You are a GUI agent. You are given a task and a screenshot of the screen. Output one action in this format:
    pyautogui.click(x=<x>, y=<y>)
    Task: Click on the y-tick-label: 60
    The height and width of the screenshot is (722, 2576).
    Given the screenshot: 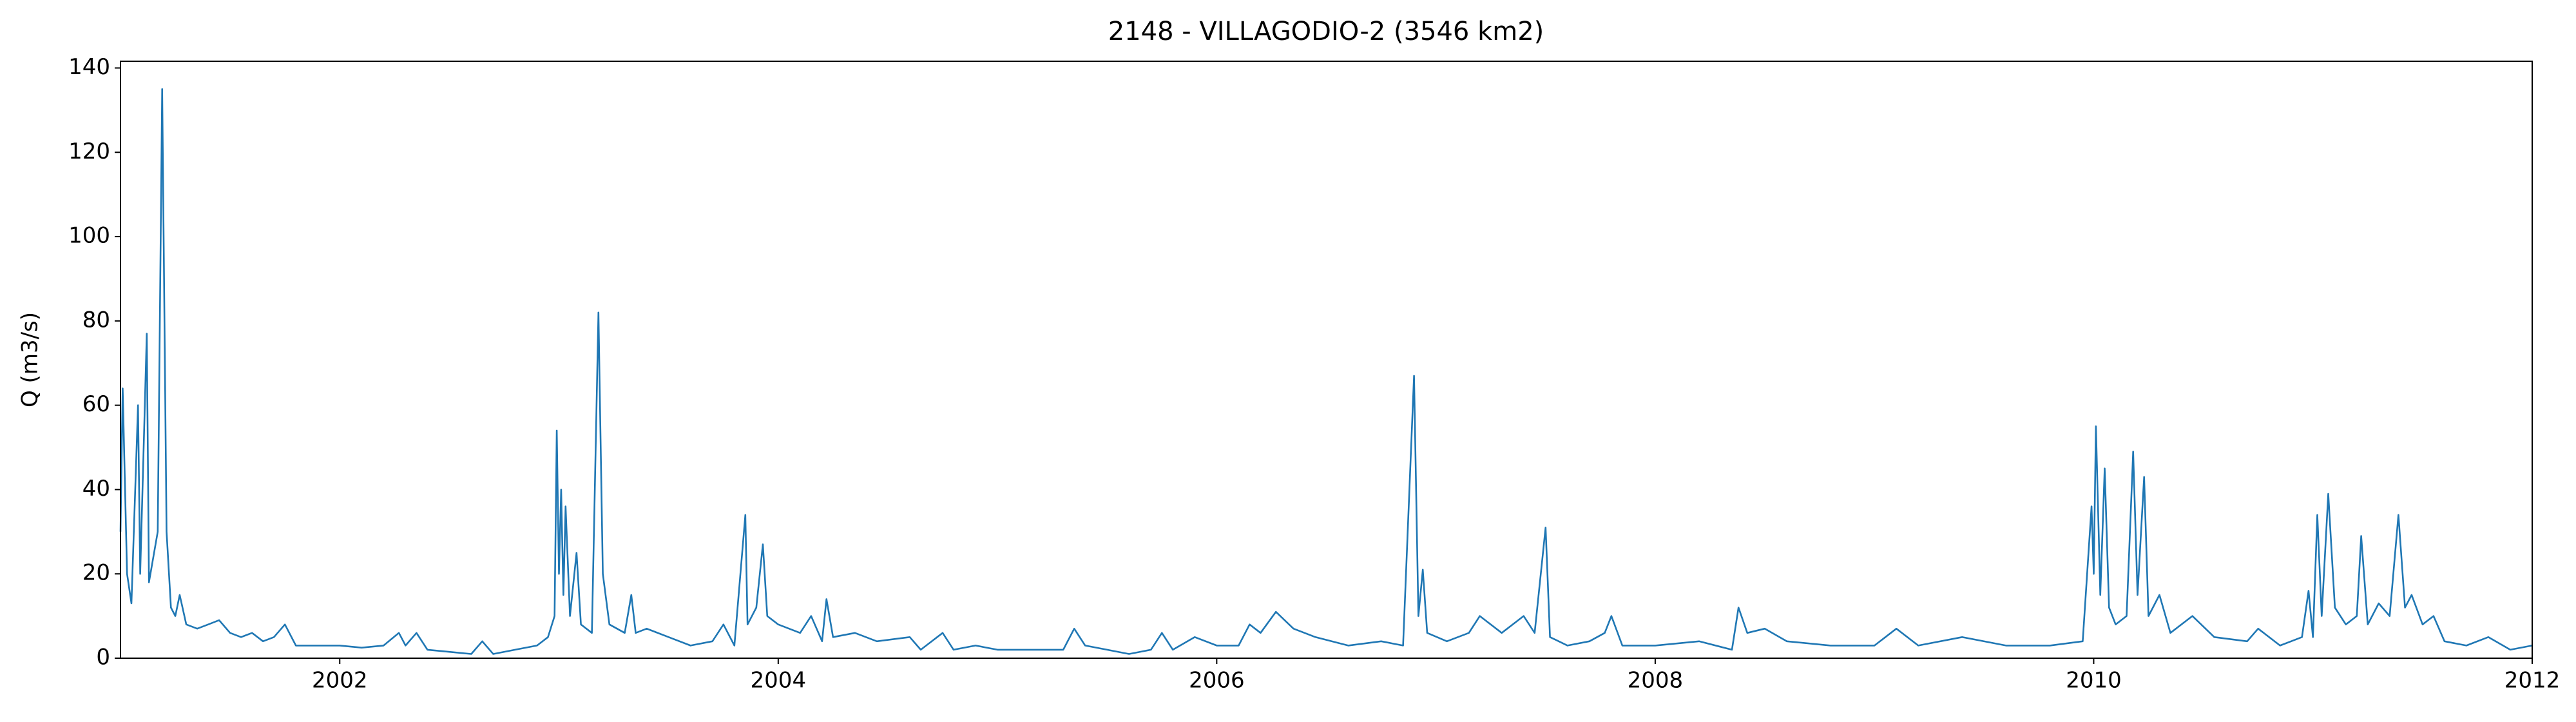 What is the action you would take?
    pyautogui.click(x=96, y=404)
    